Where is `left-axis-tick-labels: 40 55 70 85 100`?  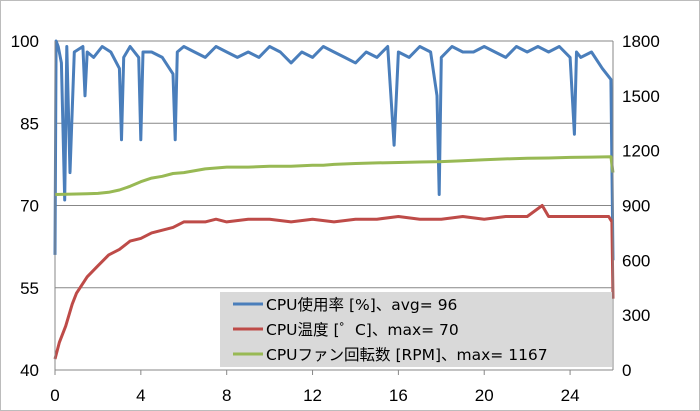
left-axis-tick-labels: 40 55 70 85 100 is located at coordinates (25, 206).